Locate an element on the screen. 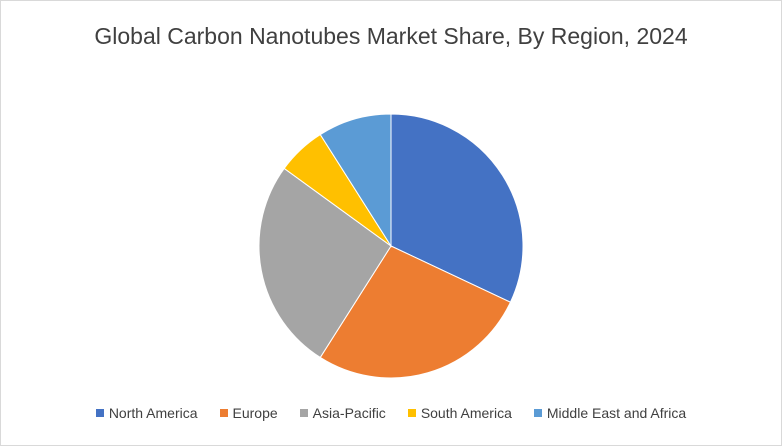  legend-item: South America is located at coordinates (459, 413).